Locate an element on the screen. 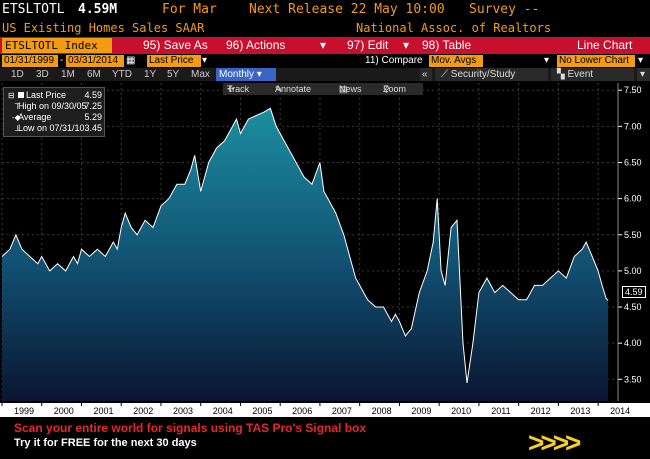 This screenshot has width=650, height=459. latest-value: 4.59M is located at coordinates (98, 9).